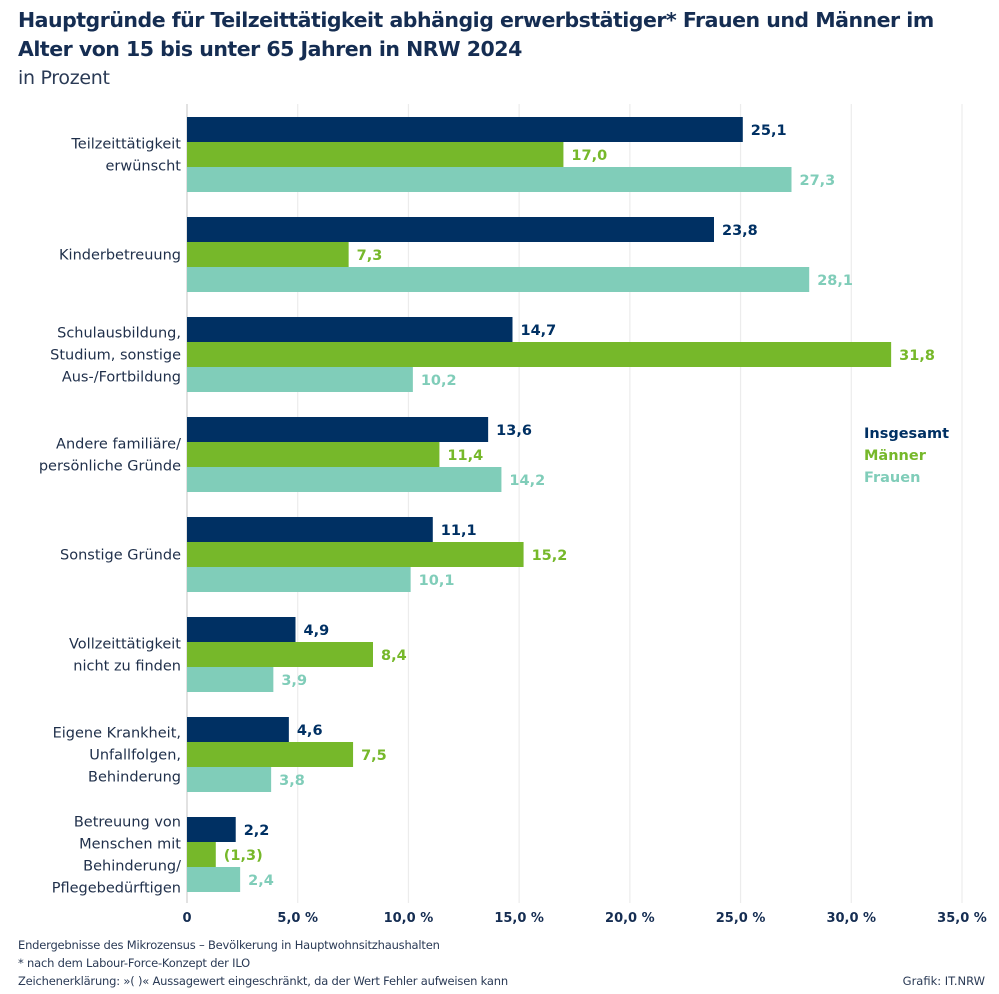 This screenshot has width=999, height=994. Describe the element at coordinates (514, 431) in the screenshot. I see `value-label: 13,6` at that location.